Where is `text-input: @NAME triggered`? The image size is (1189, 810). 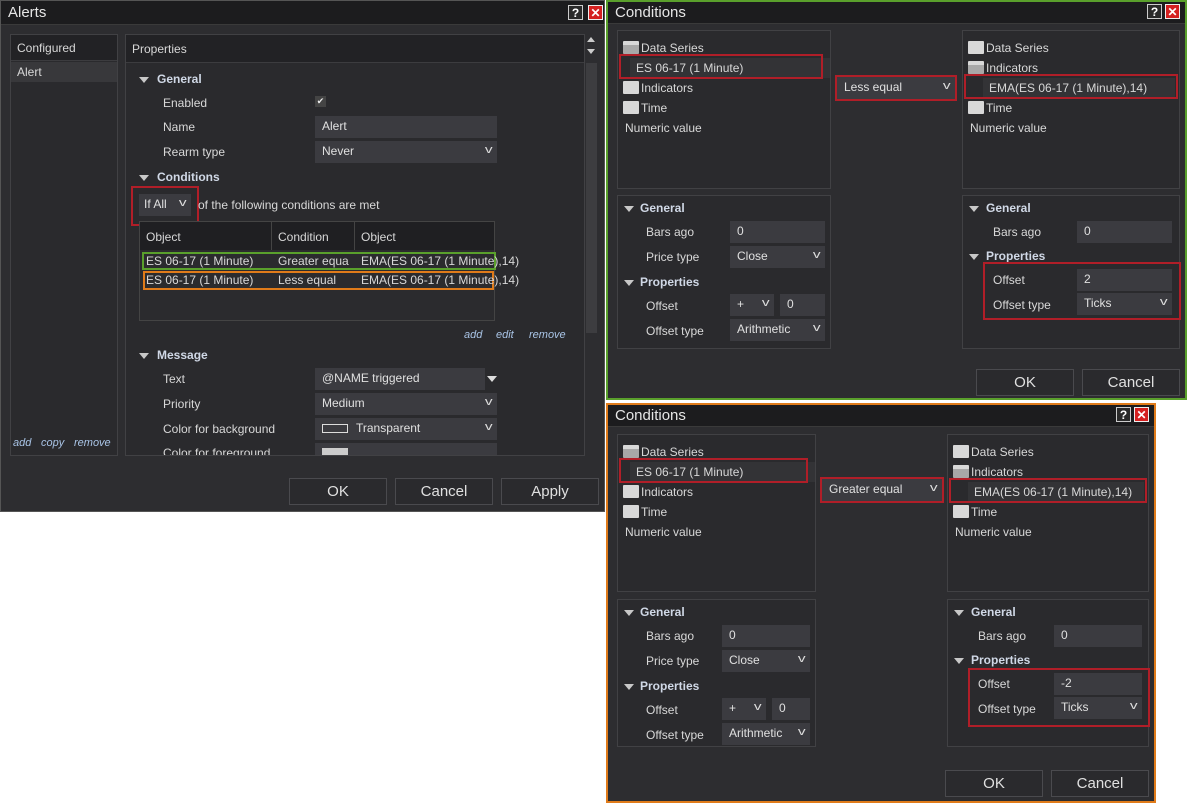
text-input: @NAME triggered is located at coordinates (400, 379).